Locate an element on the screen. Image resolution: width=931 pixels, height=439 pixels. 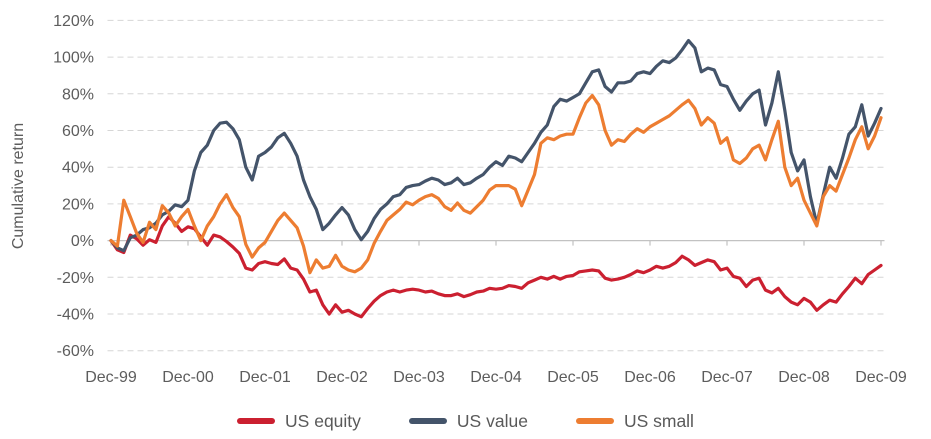
x-axis-tick-label: Dec-03 is located at coordinates (419, 377).